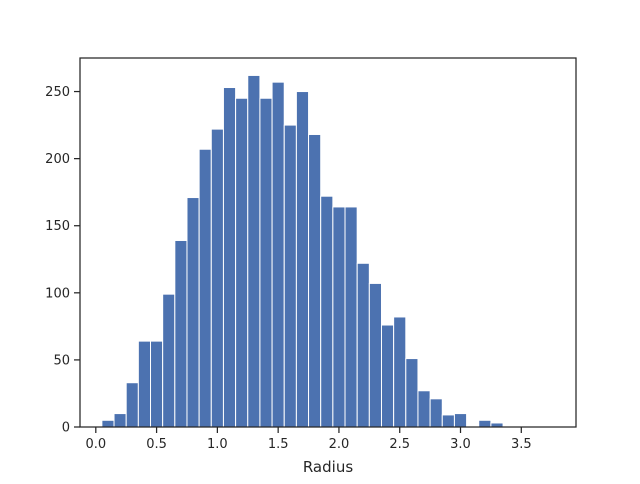  Describe the element at coordinates (339, 444) in the screenshot. I see `x-tick-label: 2.0` at that location.